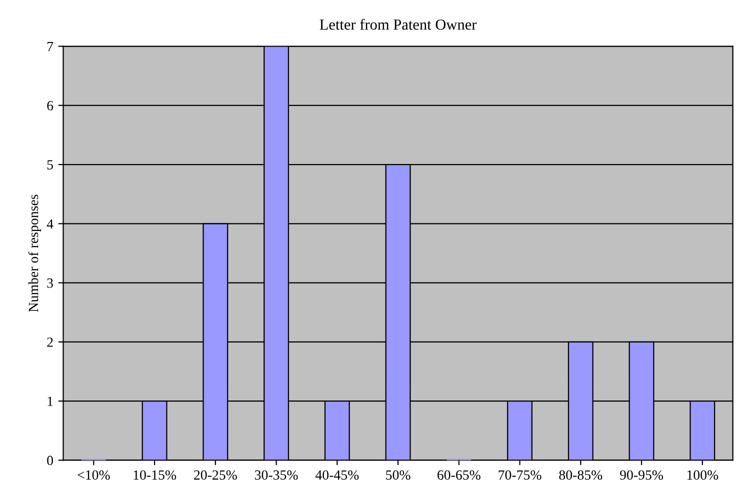 The width and height of the screenshot is (744, 487). Describe the element at coordinates (50, 47) in the screenshot. I see `y-tick-label: 7` at that location.